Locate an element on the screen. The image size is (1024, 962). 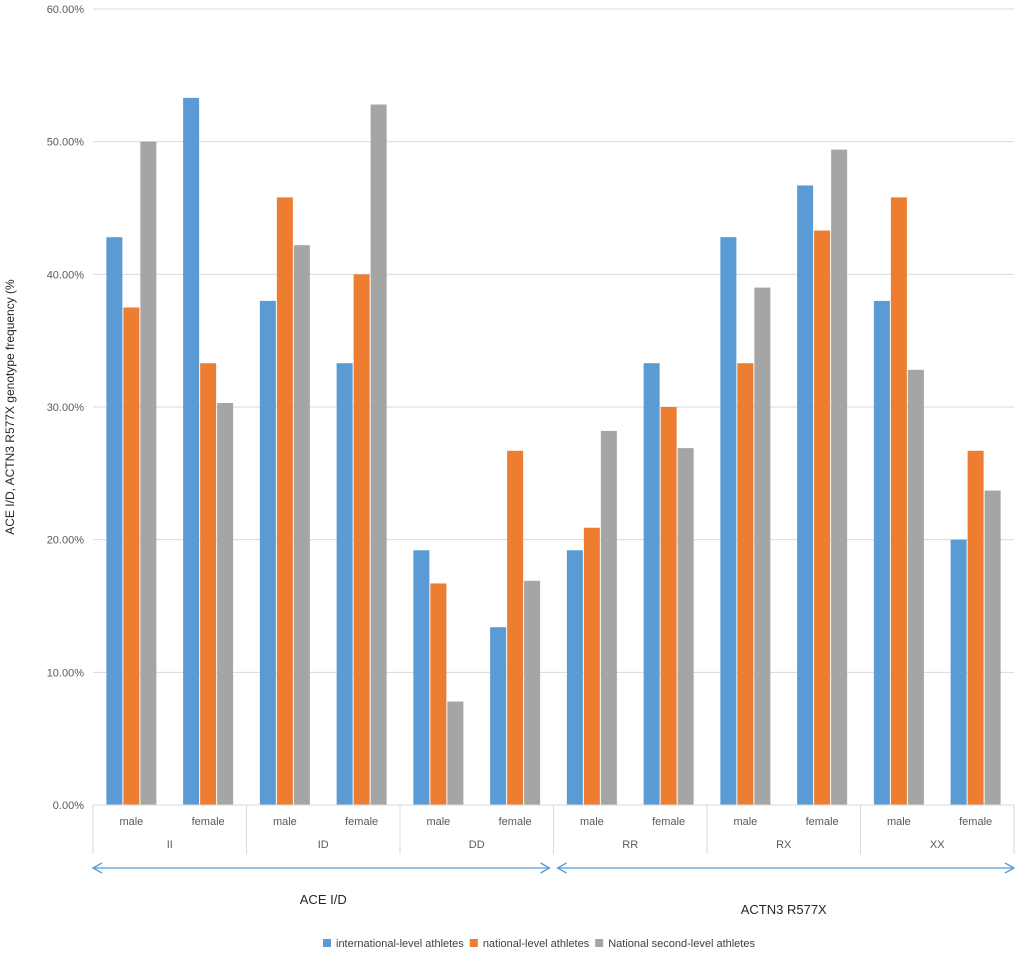
legend-item: national-level athletes is located at coordinates (529, 944).